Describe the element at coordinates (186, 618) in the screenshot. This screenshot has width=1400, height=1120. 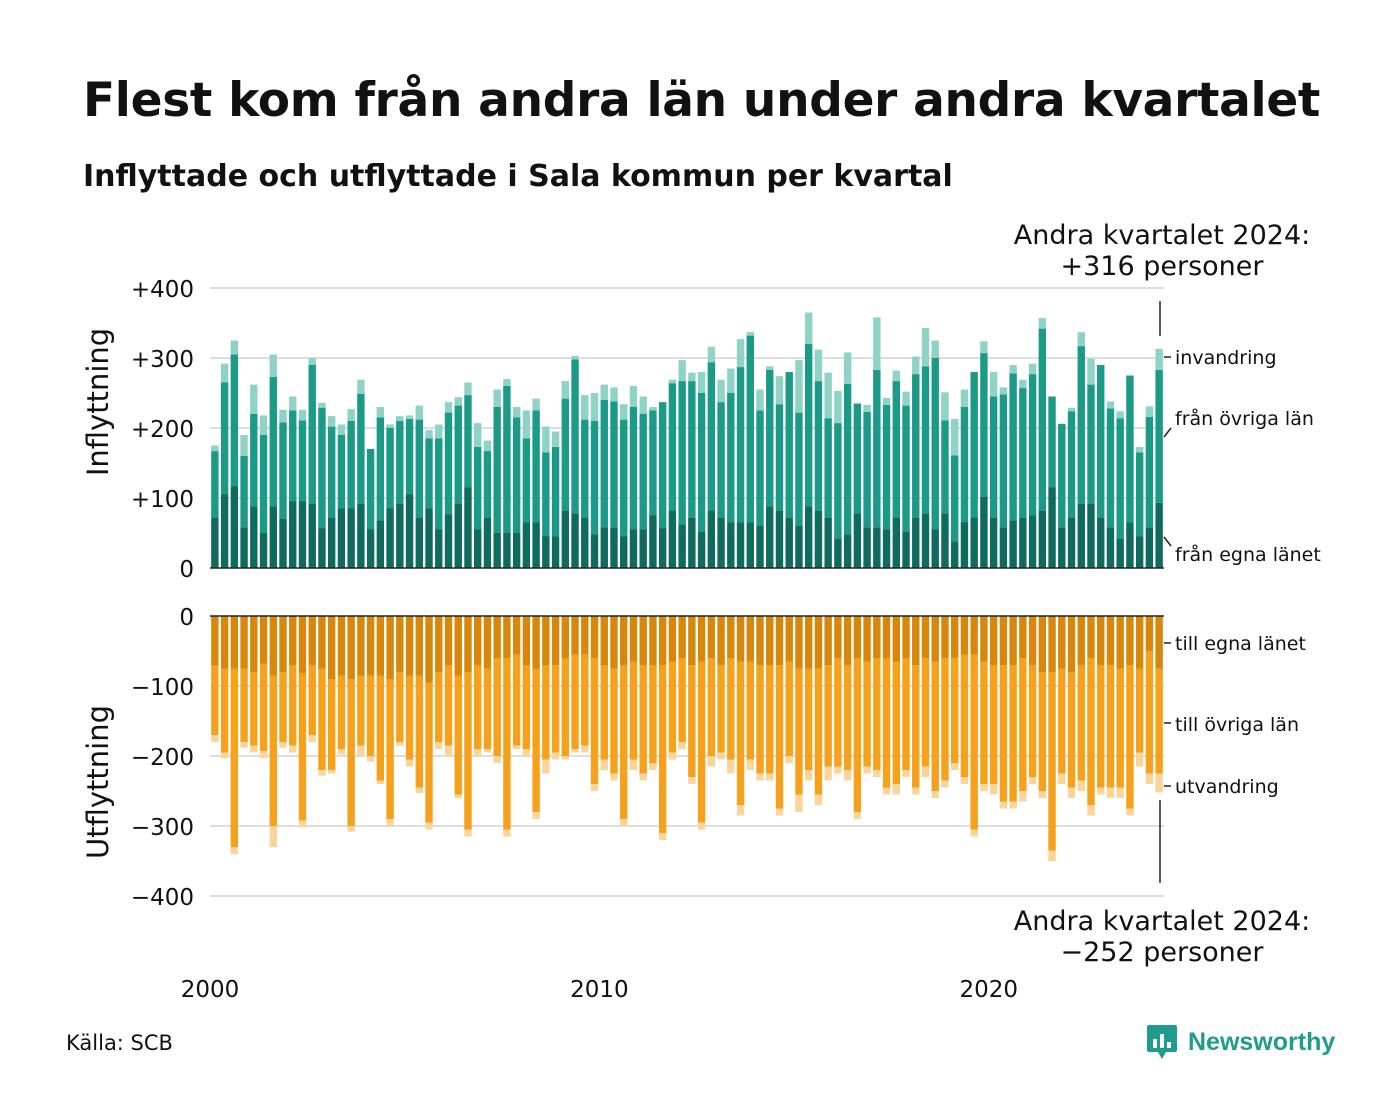
I see `y-tick-label: 0` at that location.